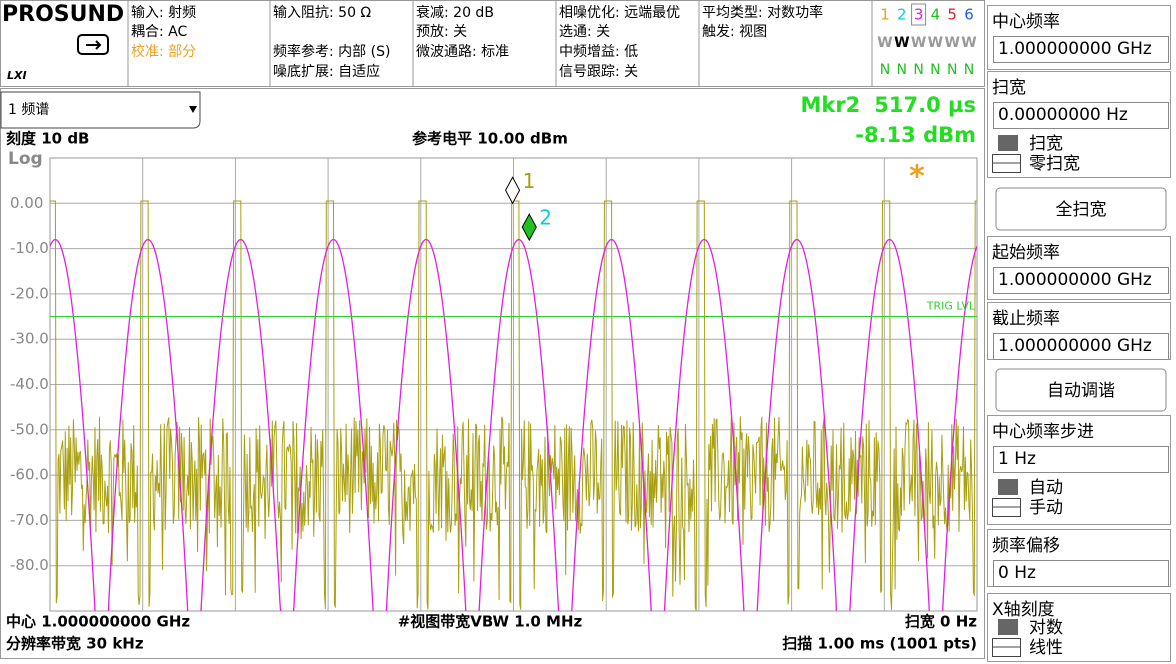 This screenshot has width=1176, height=664. I want to click on option-label: 自动, so click(1046, 488).